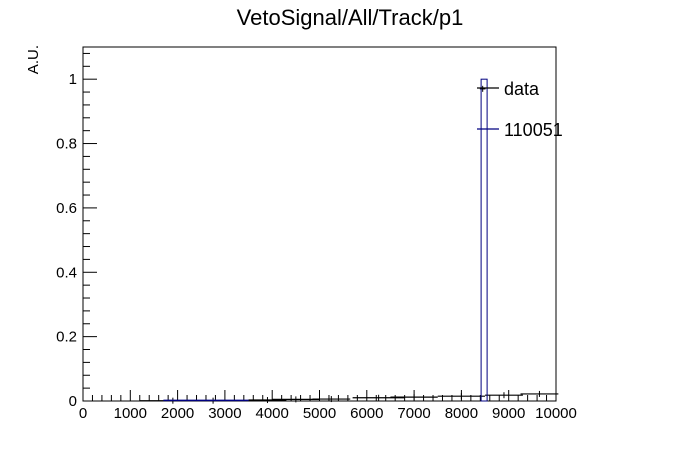 This screenshot has width=696, height=472. I want to click on legend: data 110051, so click(520, 109).